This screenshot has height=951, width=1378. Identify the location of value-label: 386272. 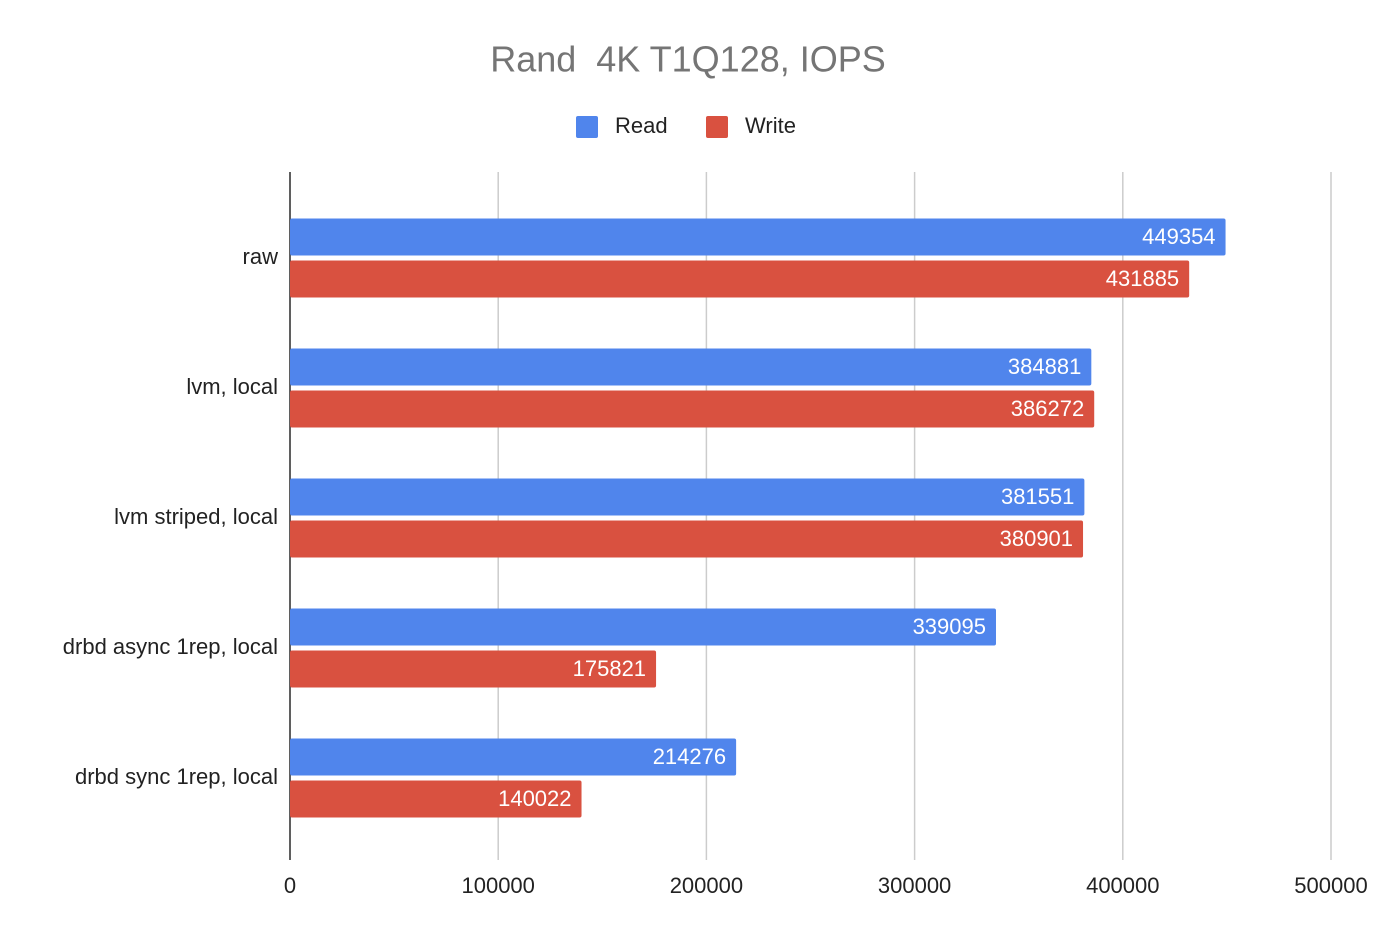
(1047, 408).